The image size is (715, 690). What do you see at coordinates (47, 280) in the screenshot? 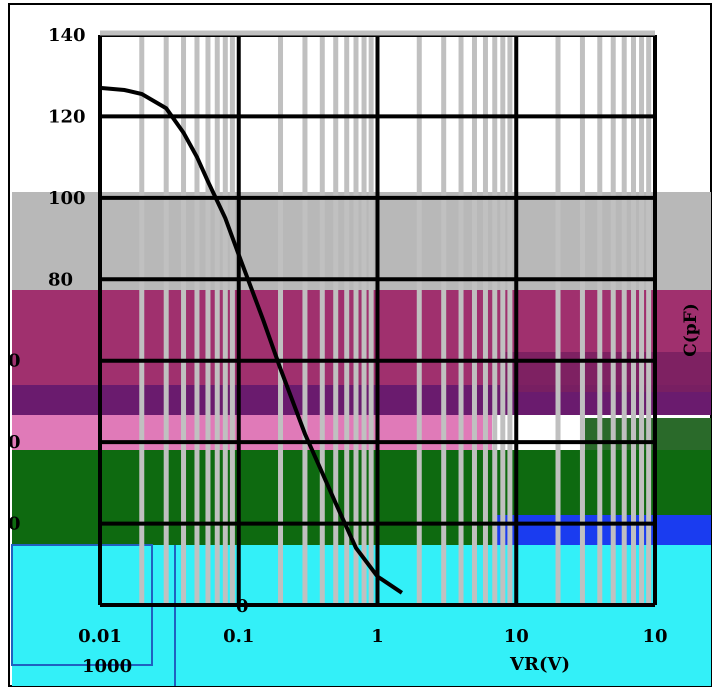
I see `y-tick-labels: 140 120 100 80 0 0 0` at bounding box center [47, 280].